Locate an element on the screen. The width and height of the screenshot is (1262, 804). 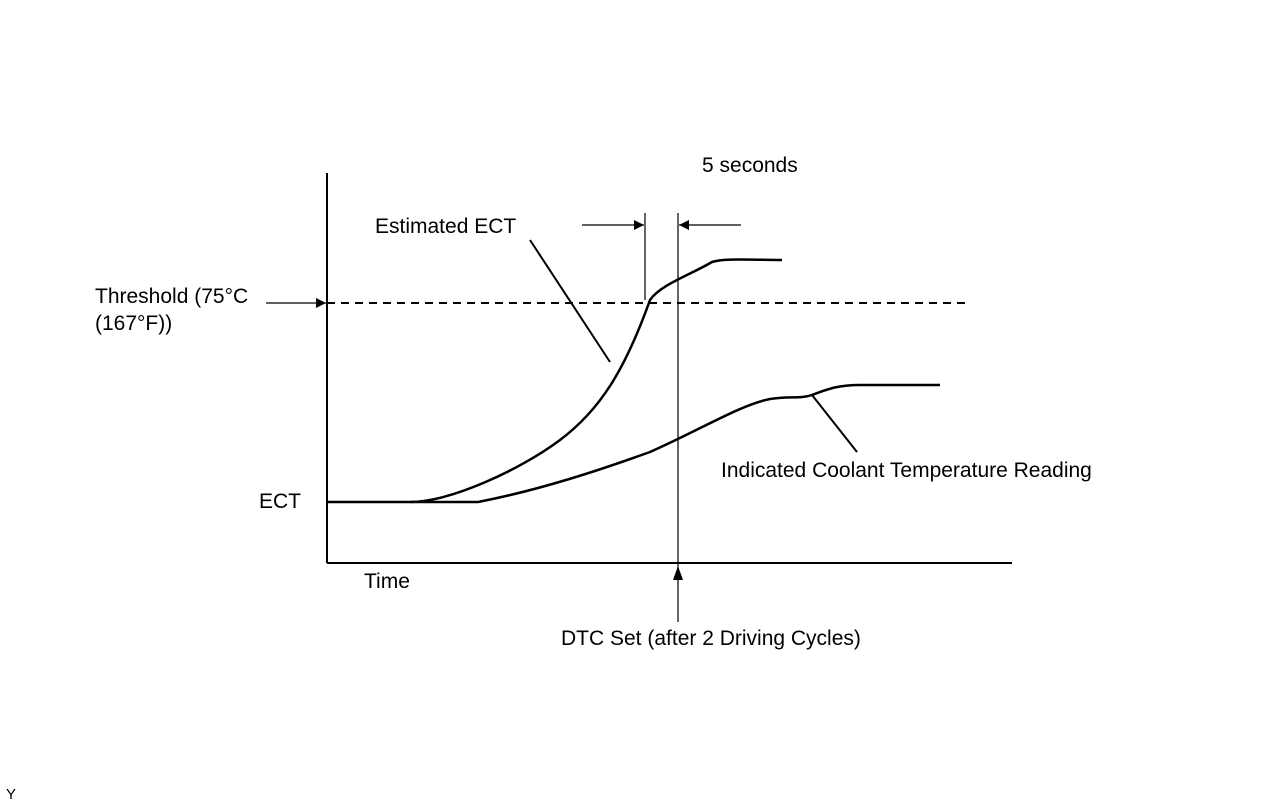
indicated-coolant-temperature-curve is located at coordinates (675, 443).